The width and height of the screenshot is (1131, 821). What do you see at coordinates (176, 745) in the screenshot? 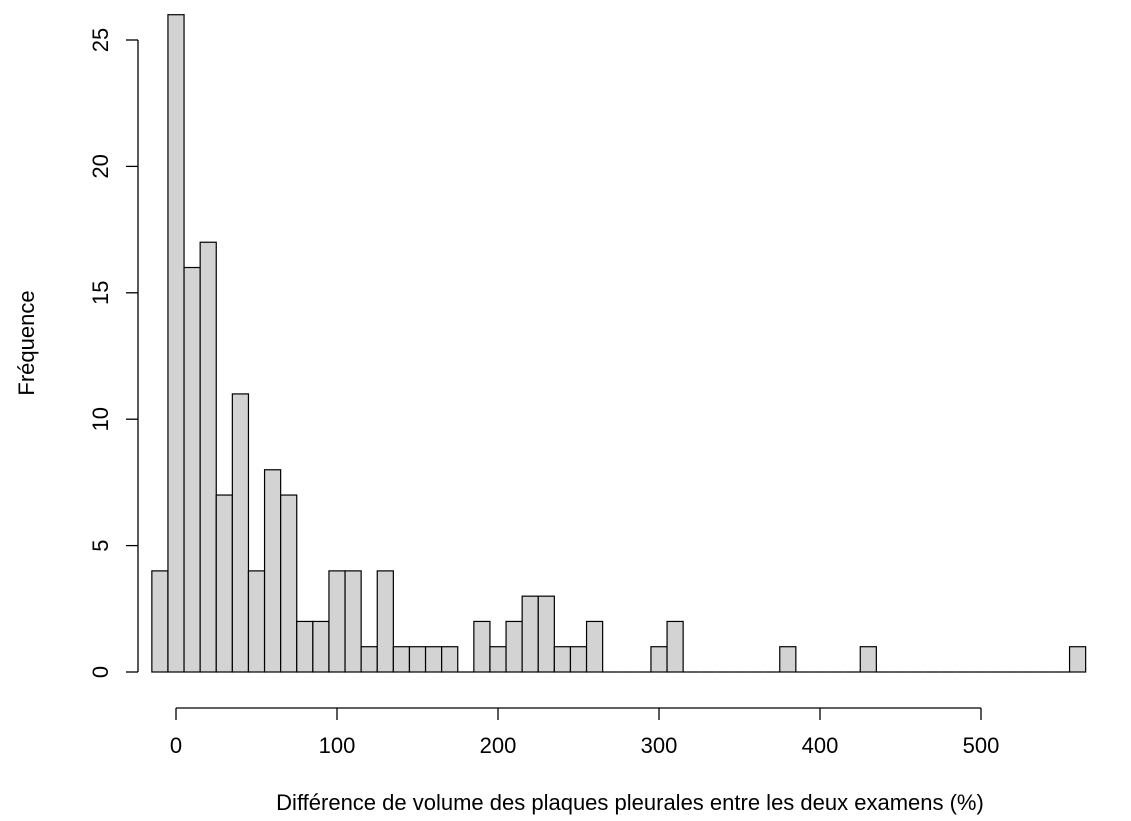
I see `x-tick-label: 0` at bounding box center [176, 745].